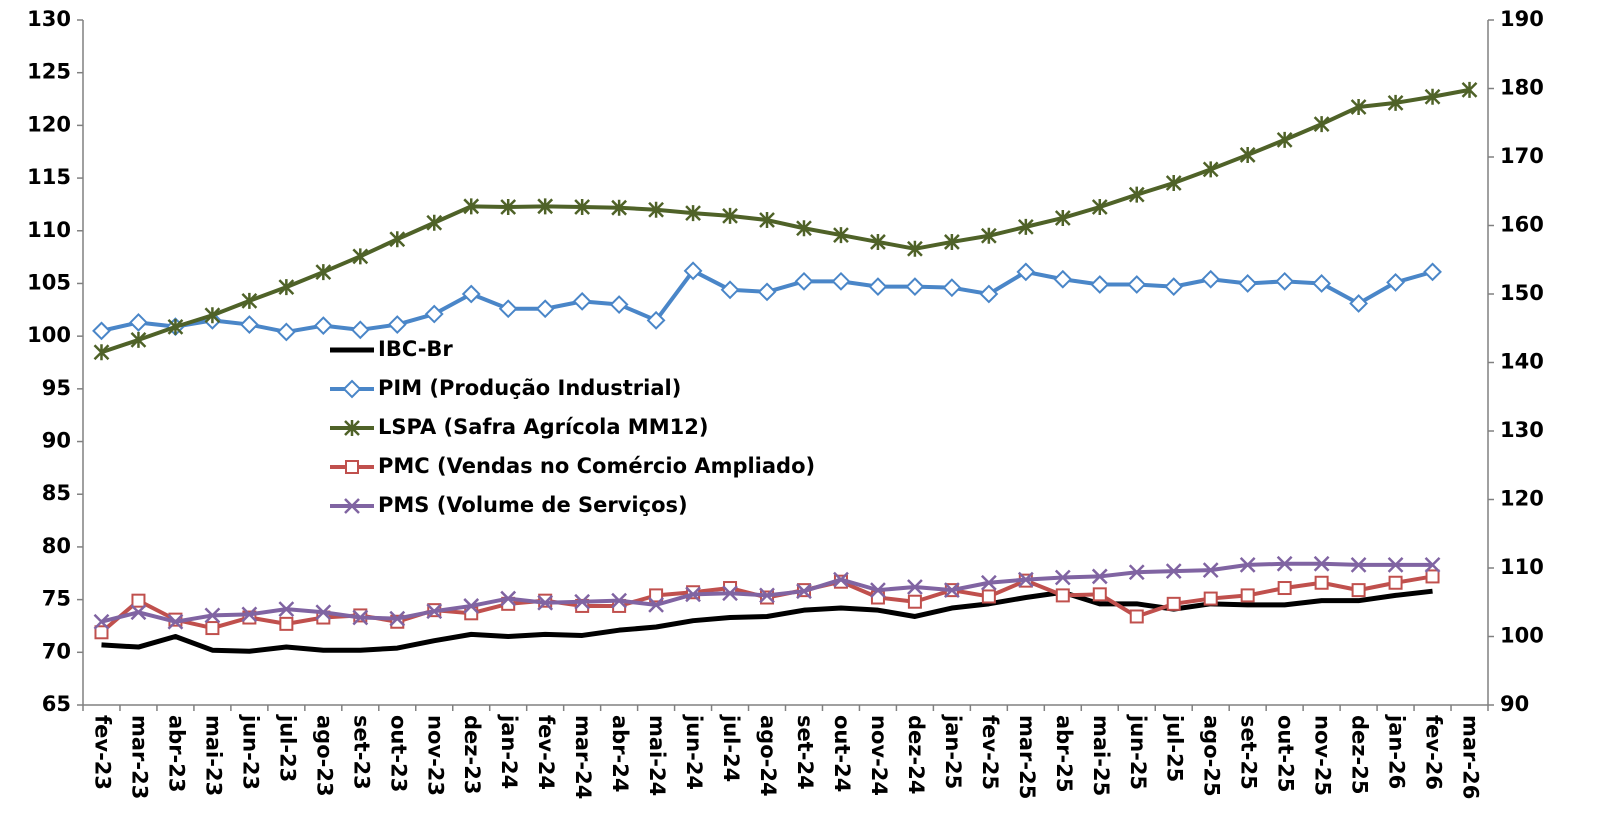  I want to click on x-tick-label: out-24, so click(842, 753).